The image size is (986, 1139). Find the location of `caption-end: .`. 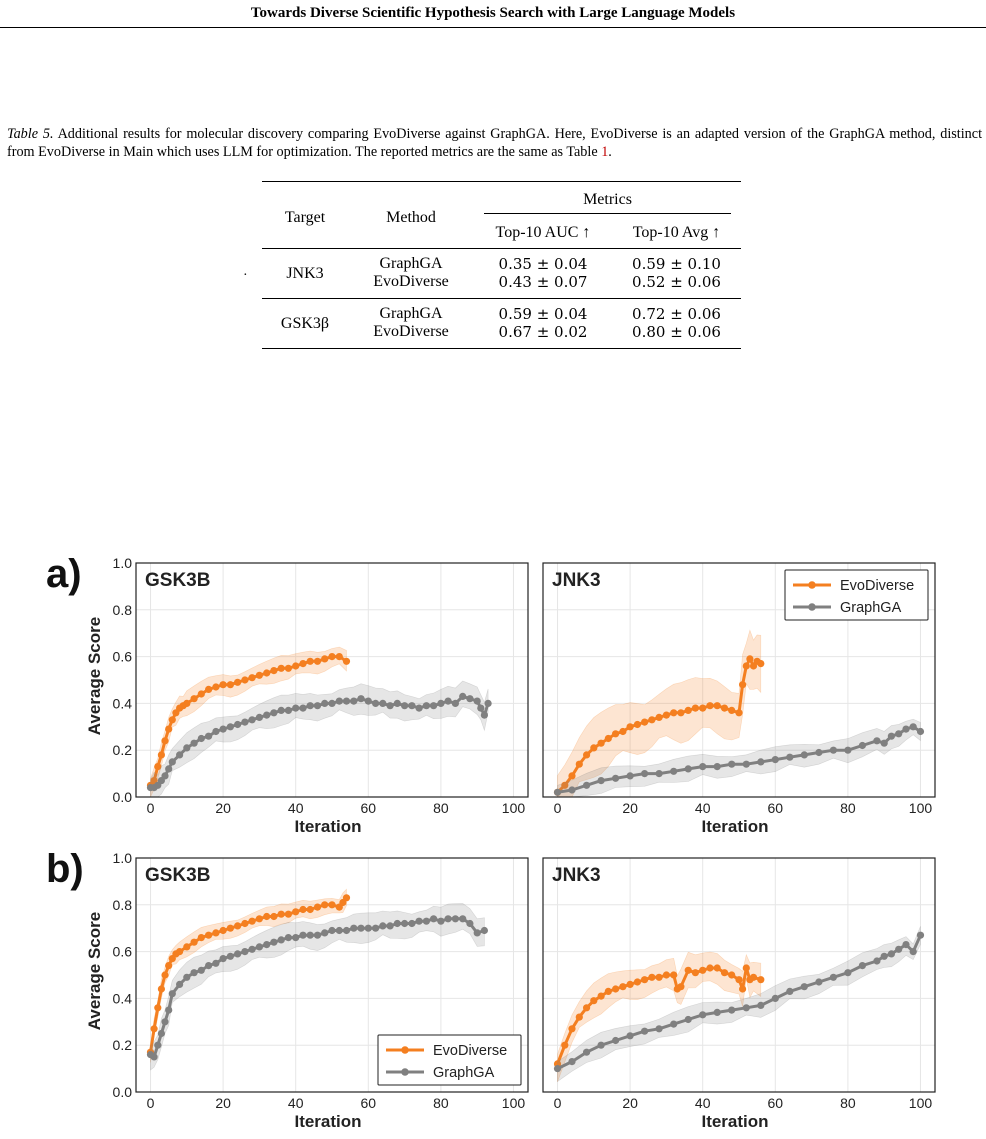

caption-end: . is located at coordinates (610, 152).